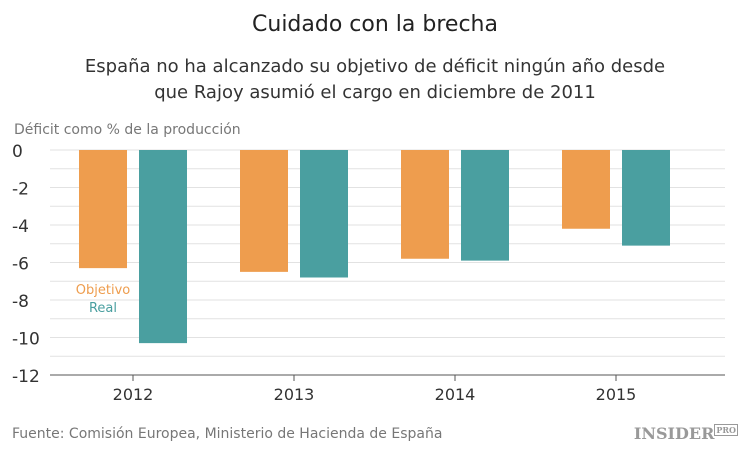  Describe the element at coordinates (425, 204) in the screenshot. I see `bar-objetivo-2014` at that location.